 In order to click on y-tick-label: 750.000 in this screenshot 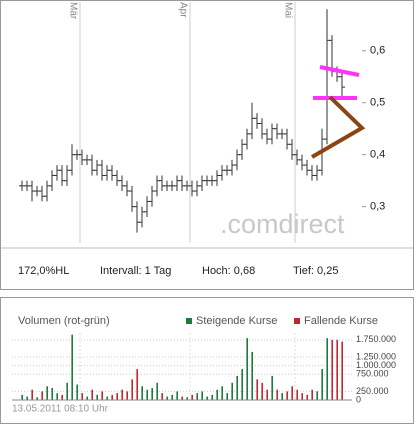, I will do `click(372, 374)`.